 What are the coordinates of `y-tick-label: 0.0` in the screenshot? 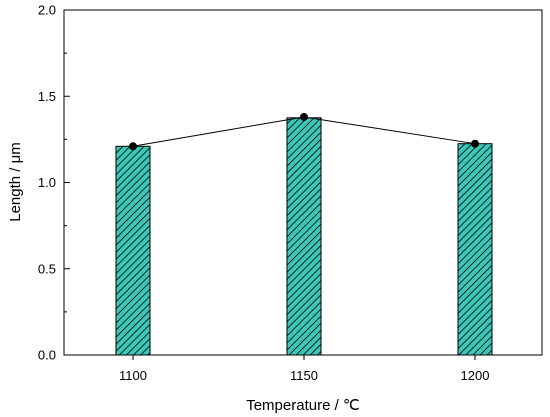 It's located at (47, 355).